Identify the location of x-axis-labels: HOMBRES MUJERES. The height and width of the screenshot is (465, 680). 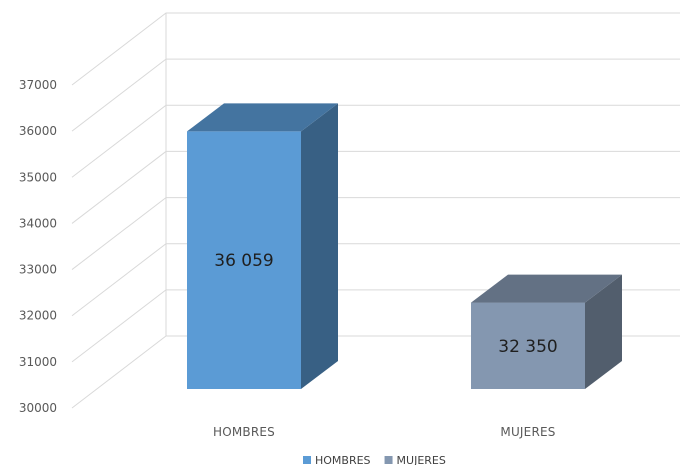
(384, 432).